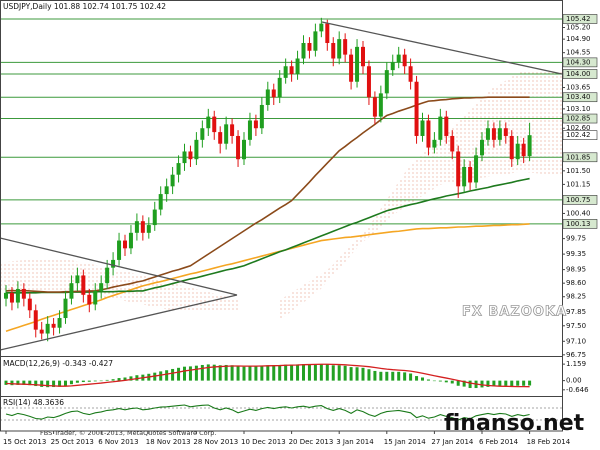 The image size is (600, 450). What do you see at coordinates (58, 363) in the screenshot?
I see `macd-label: MACD(12,26,9) -0.343 -0.427` at bounding box center [58, 363].